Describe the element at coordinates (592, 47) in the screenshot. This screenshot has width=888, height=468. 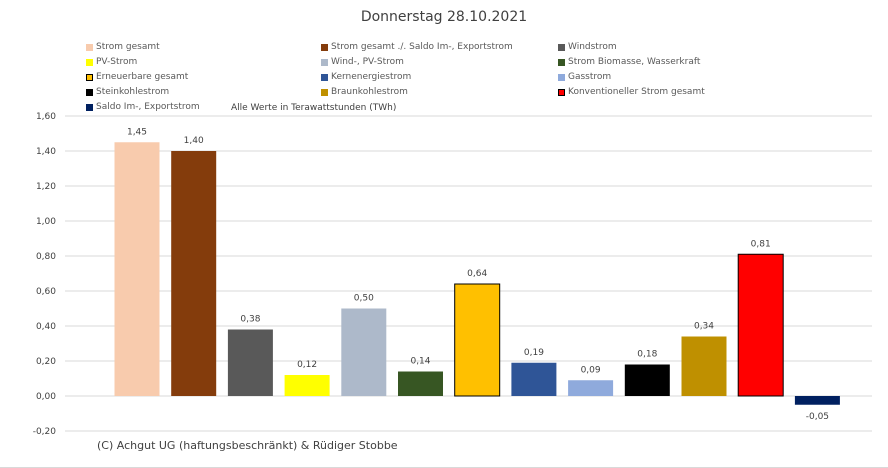
I see `legend-label: Windstrom` at that location.